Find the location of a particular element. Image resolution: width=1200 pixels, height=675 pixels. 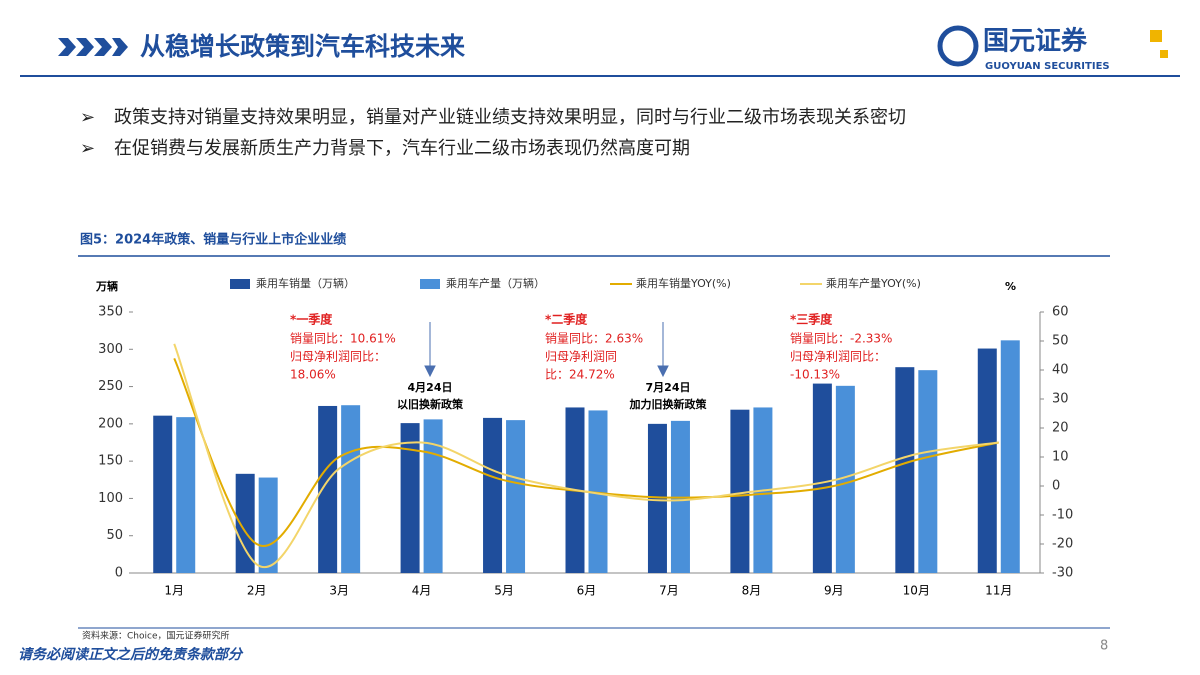

logo-mark is located at coordinates (958, 46).